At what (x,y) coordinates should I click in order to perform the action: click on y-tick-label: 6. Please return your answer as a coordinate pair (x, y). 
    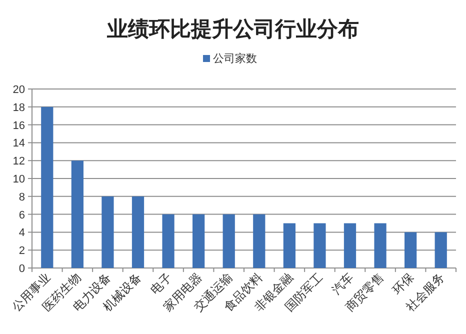
    Looking at the image, I should click on (21, 215).